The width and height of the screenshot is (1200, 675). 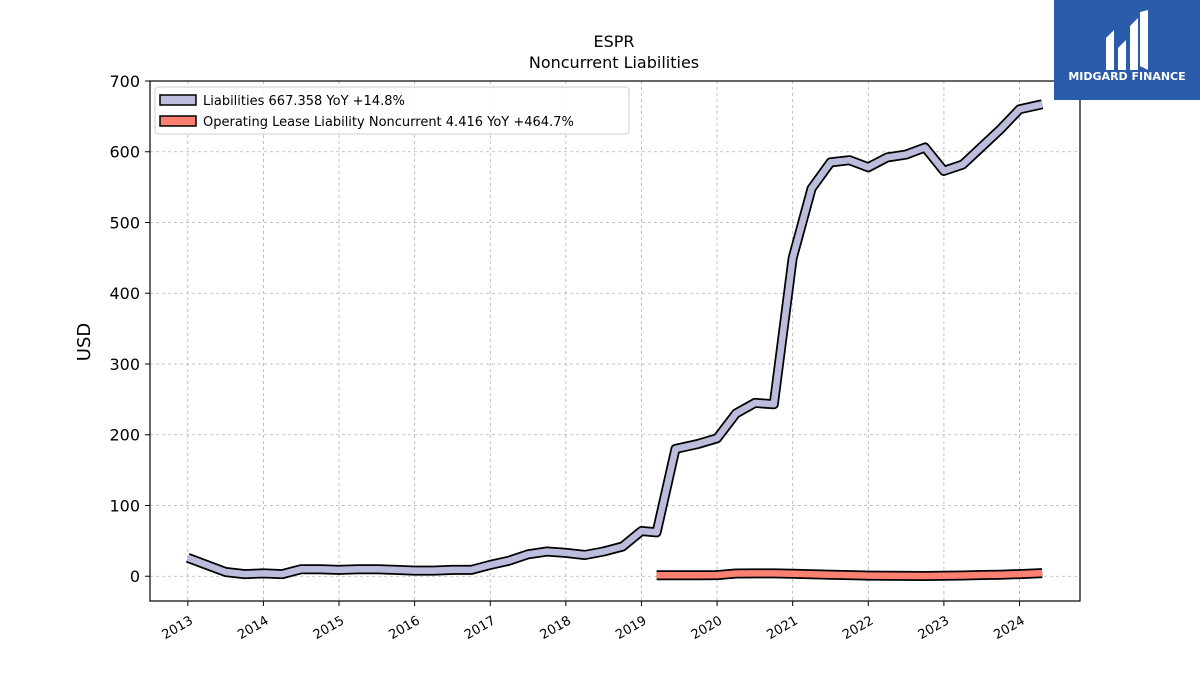 I want to click on x-tick-label: 2019, so click(x=631, y=628).